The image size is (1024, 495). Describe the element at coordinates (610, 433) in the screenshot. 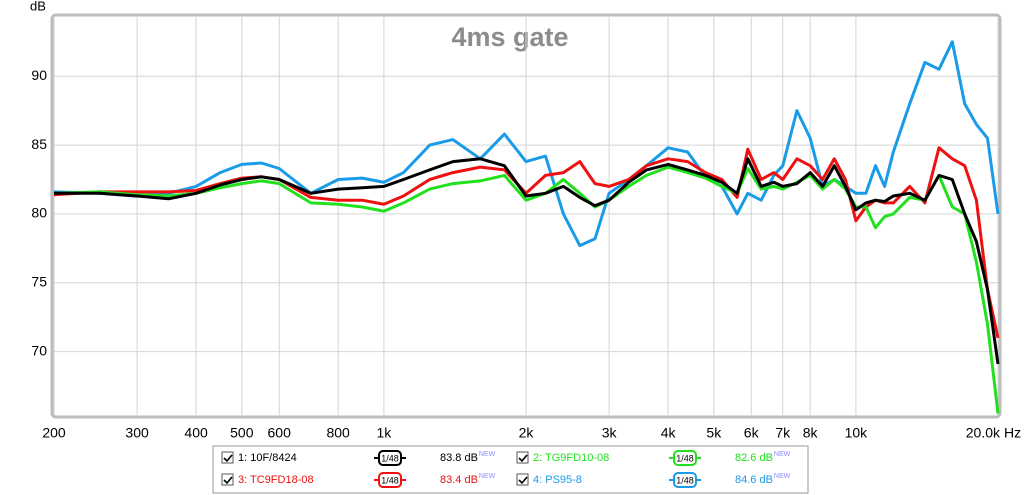

I see `x-tick-label: 3k` at that location.